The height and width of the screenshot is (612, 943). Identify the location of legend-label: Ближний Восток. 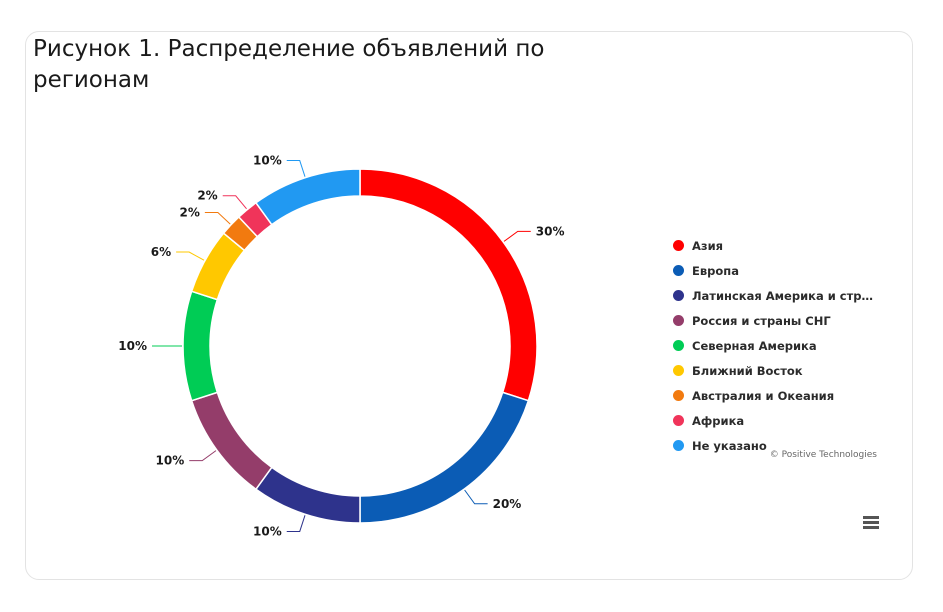
(747, 370).